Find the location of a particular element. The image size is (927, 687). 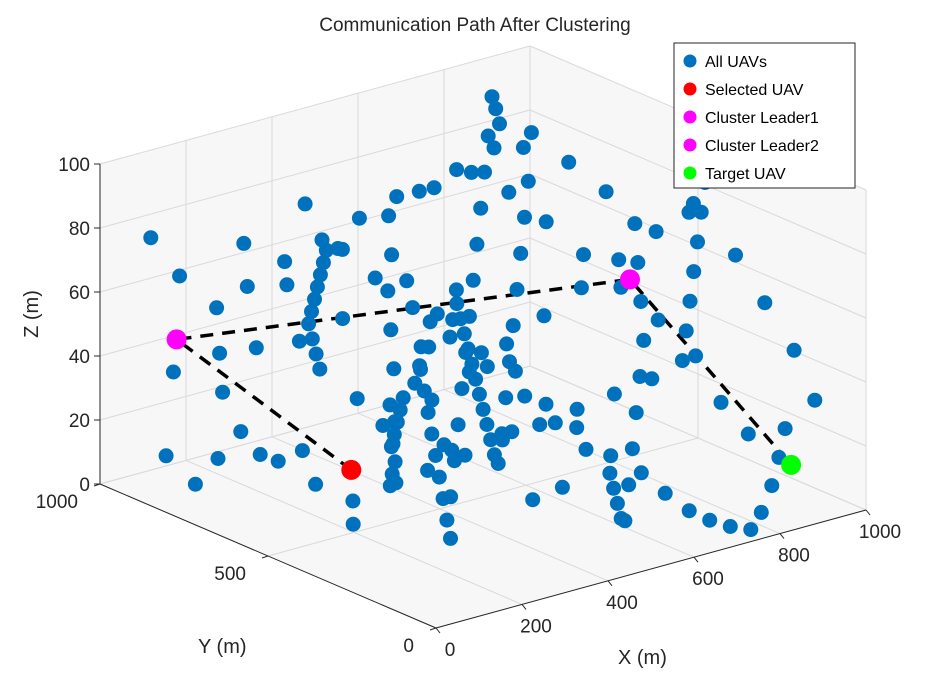

grid-z-back is located at coordinates (315, 169).